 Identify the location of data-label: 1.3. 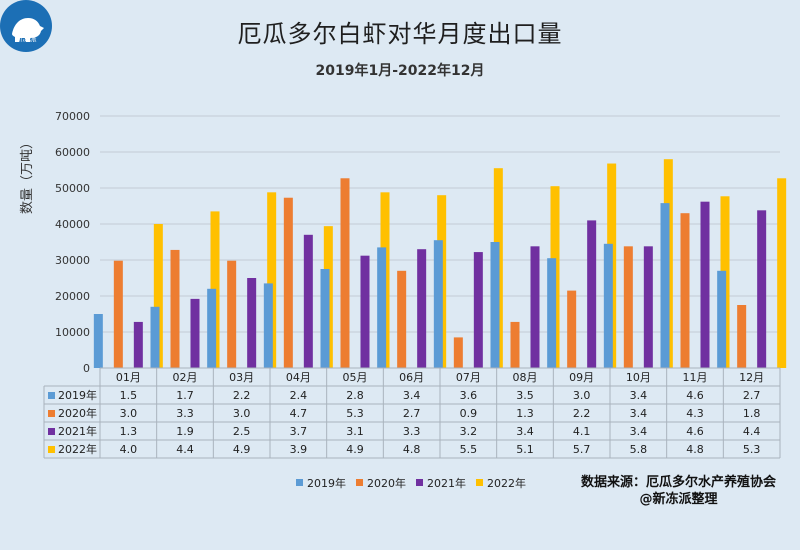
(525, 413).